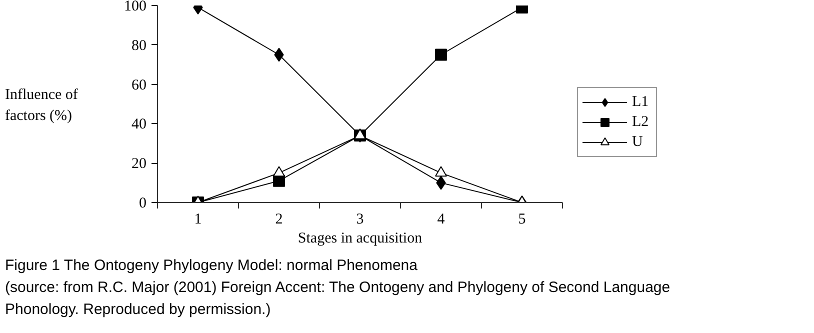  What do you see at coordinates (138, 309) in the screenshot?
I see `text: Phonology. Reproduced by permission.)` at bounding box center [138, 309].